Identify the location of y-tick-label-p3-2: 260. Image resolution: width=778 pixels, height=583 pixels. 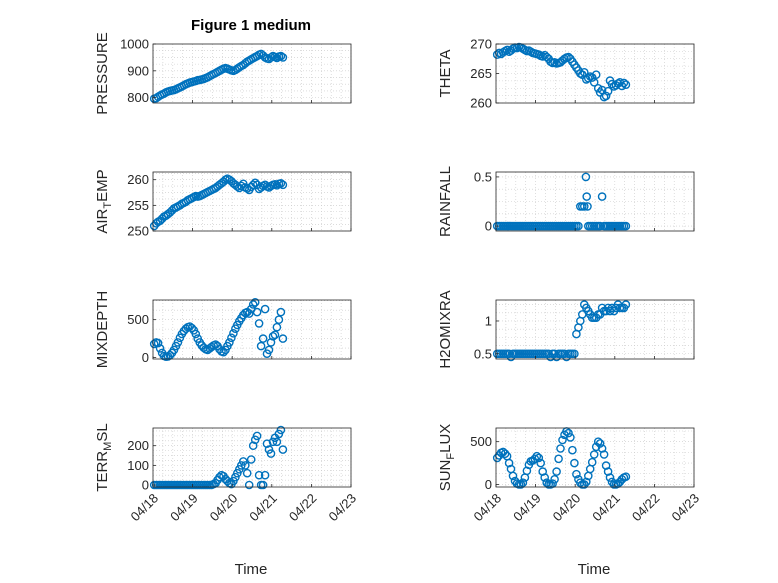
(138, 179).